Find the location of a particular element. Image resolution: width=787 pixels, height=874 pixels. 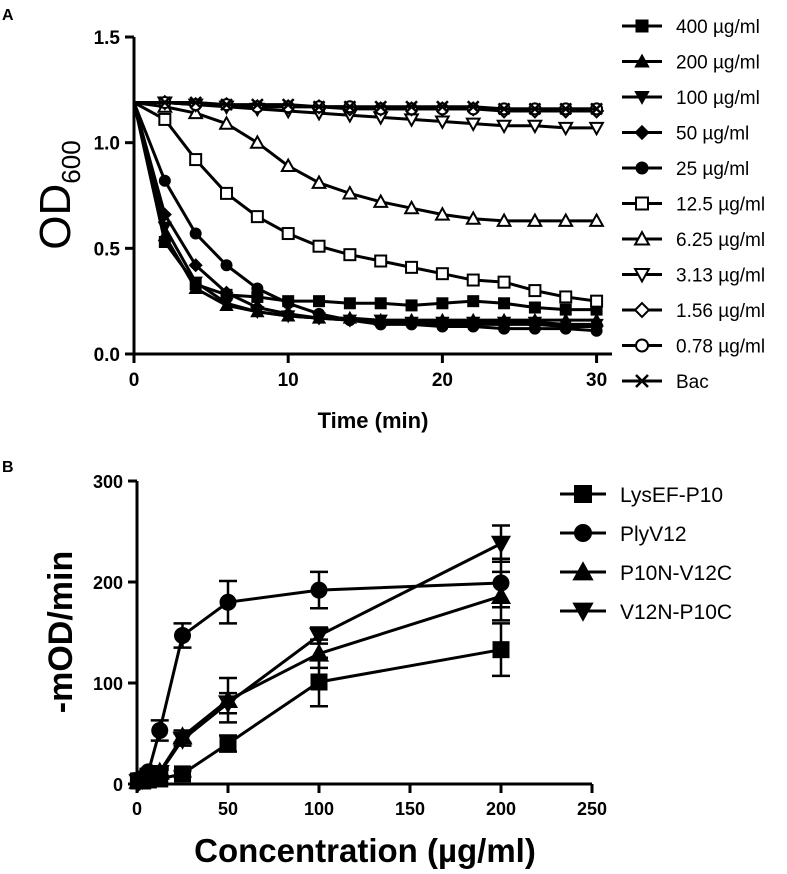

series-400-ug-ml is located at coordinates (367, 209).